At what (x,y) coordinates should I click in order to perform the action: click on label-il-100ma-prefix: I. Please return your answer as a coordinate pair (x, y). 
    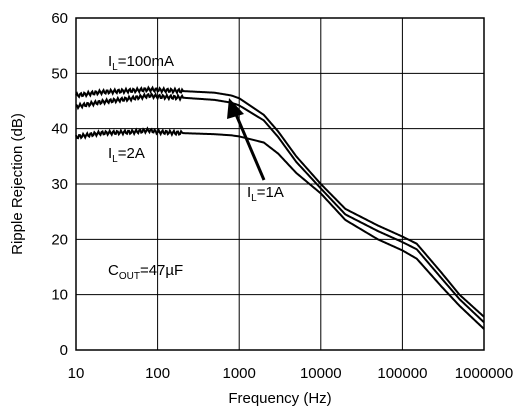
    Looking at the image, I should click on (110, 61).